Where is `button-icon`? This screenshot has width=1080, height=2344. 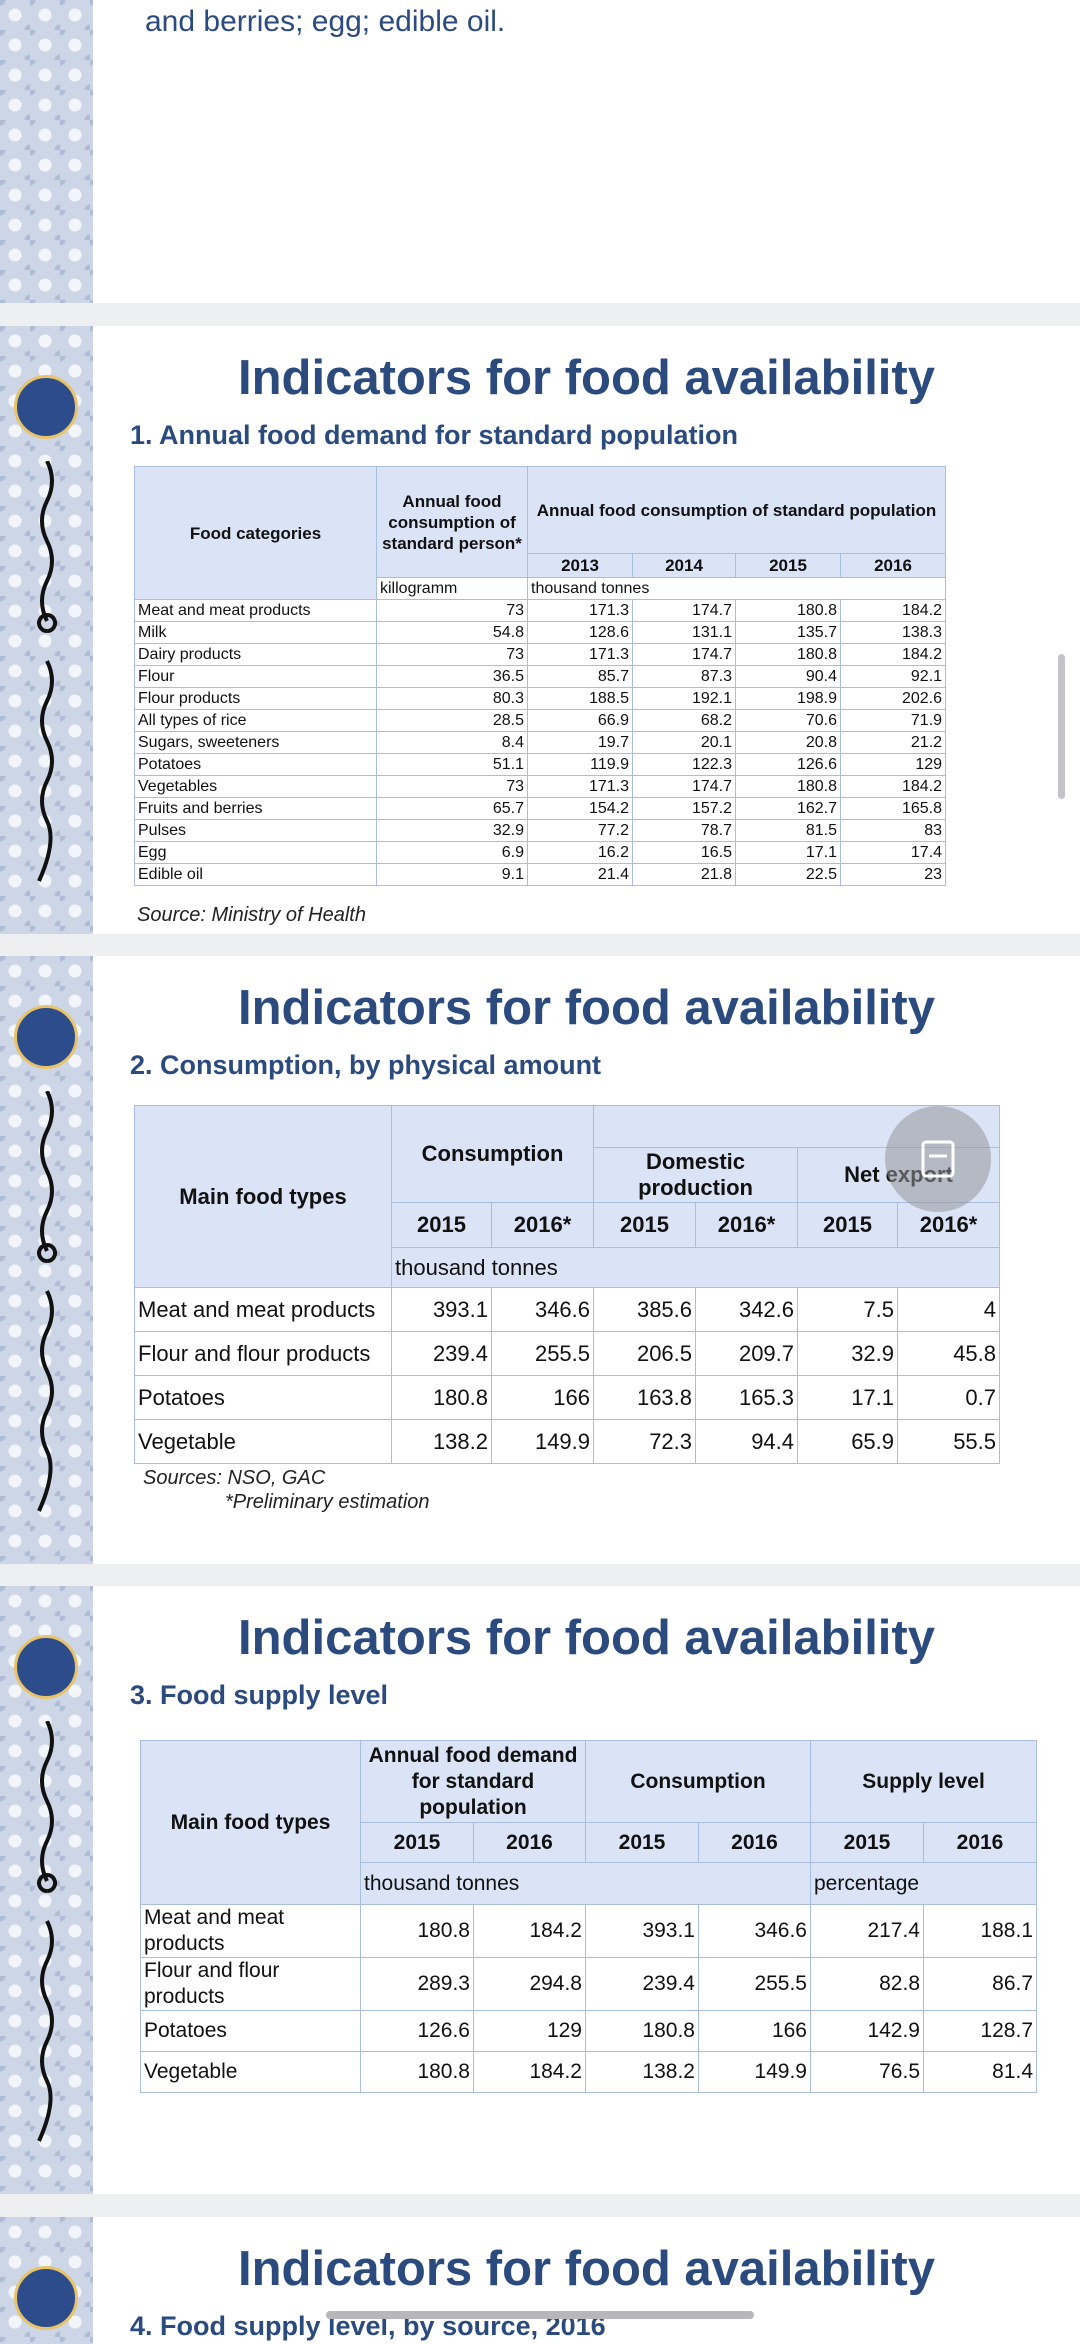 button-icon is located at coordinates (938, 1159).